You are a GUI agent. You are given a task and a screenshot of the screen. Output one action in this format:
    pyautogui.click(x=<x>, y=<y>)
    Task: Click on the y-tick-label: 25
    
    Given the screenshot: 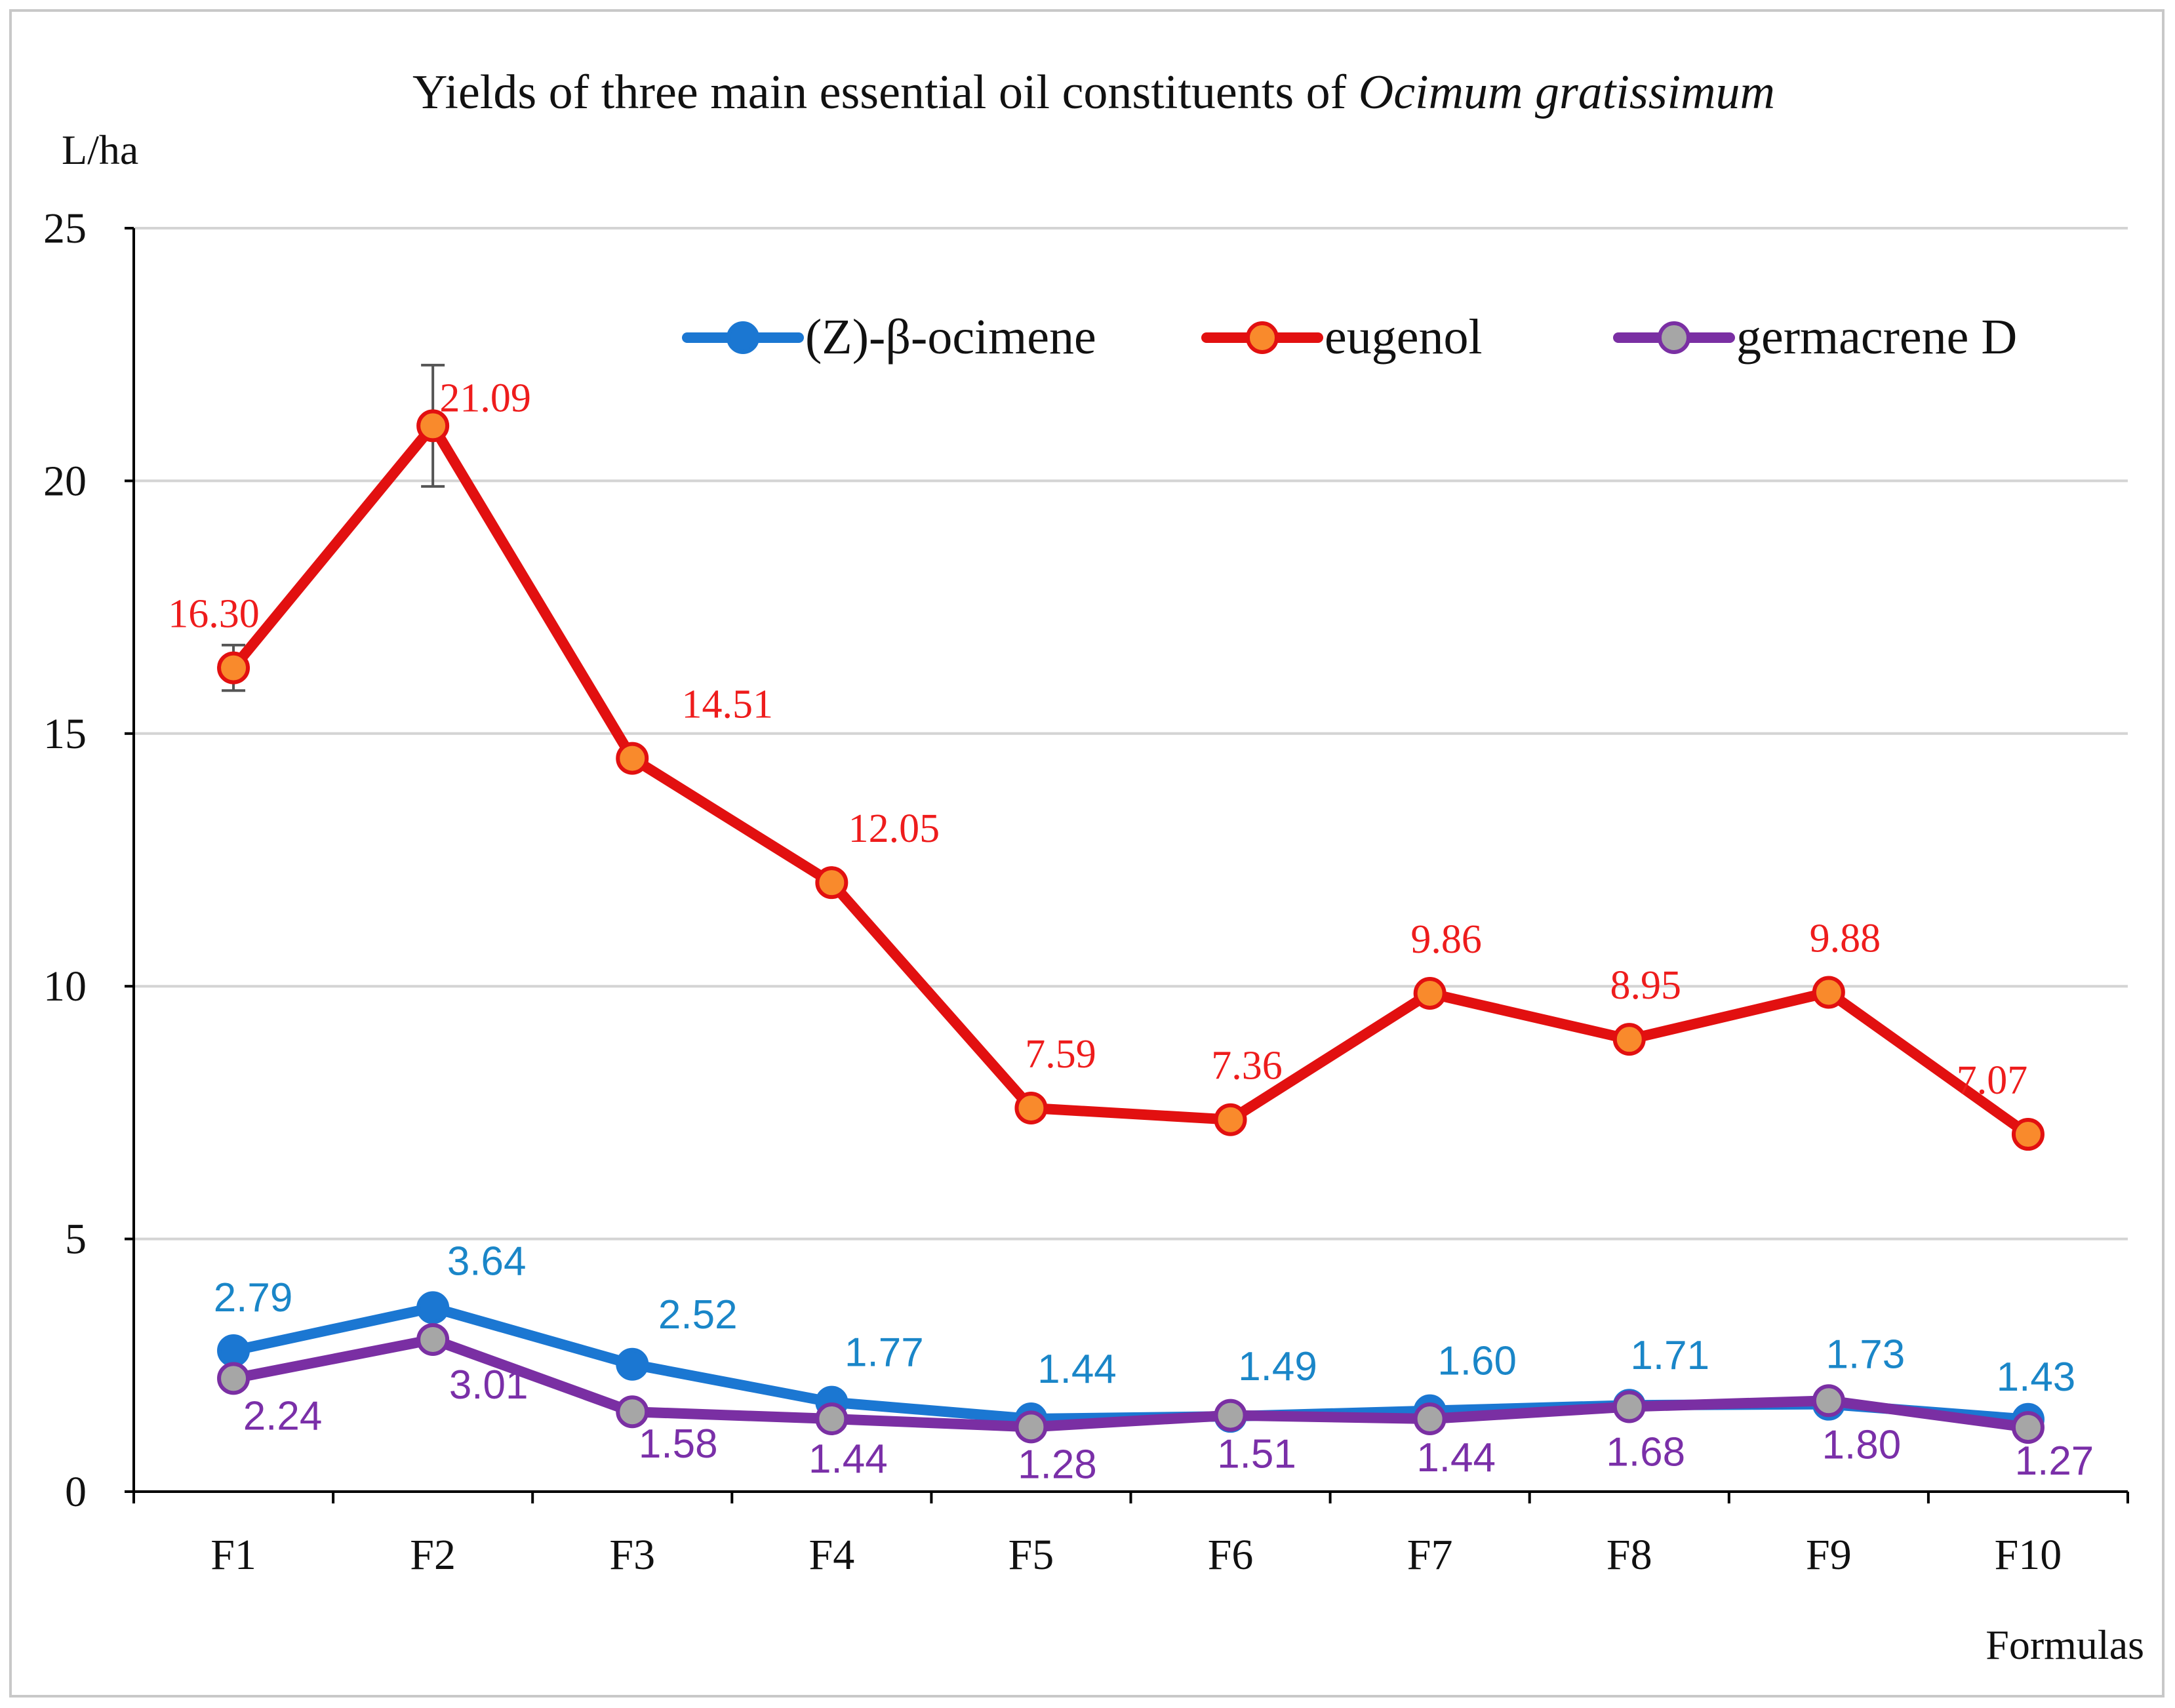 What is the action you would take?
    pyautogui.click(x=65, y=228)
    